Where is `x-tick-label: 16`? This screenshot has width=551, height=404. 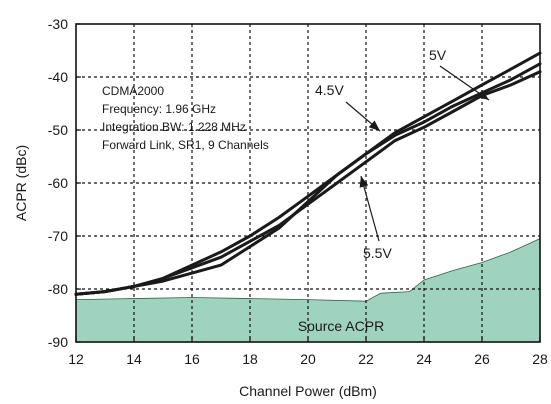
x-tick-label: 16 is located at coordinates (192, 359).